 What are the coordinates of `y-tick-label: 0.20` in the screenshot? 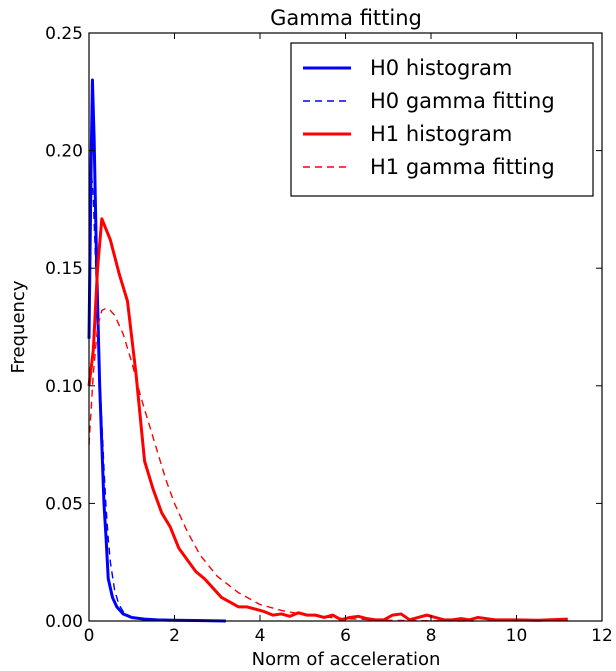 It's located at (64, 152).